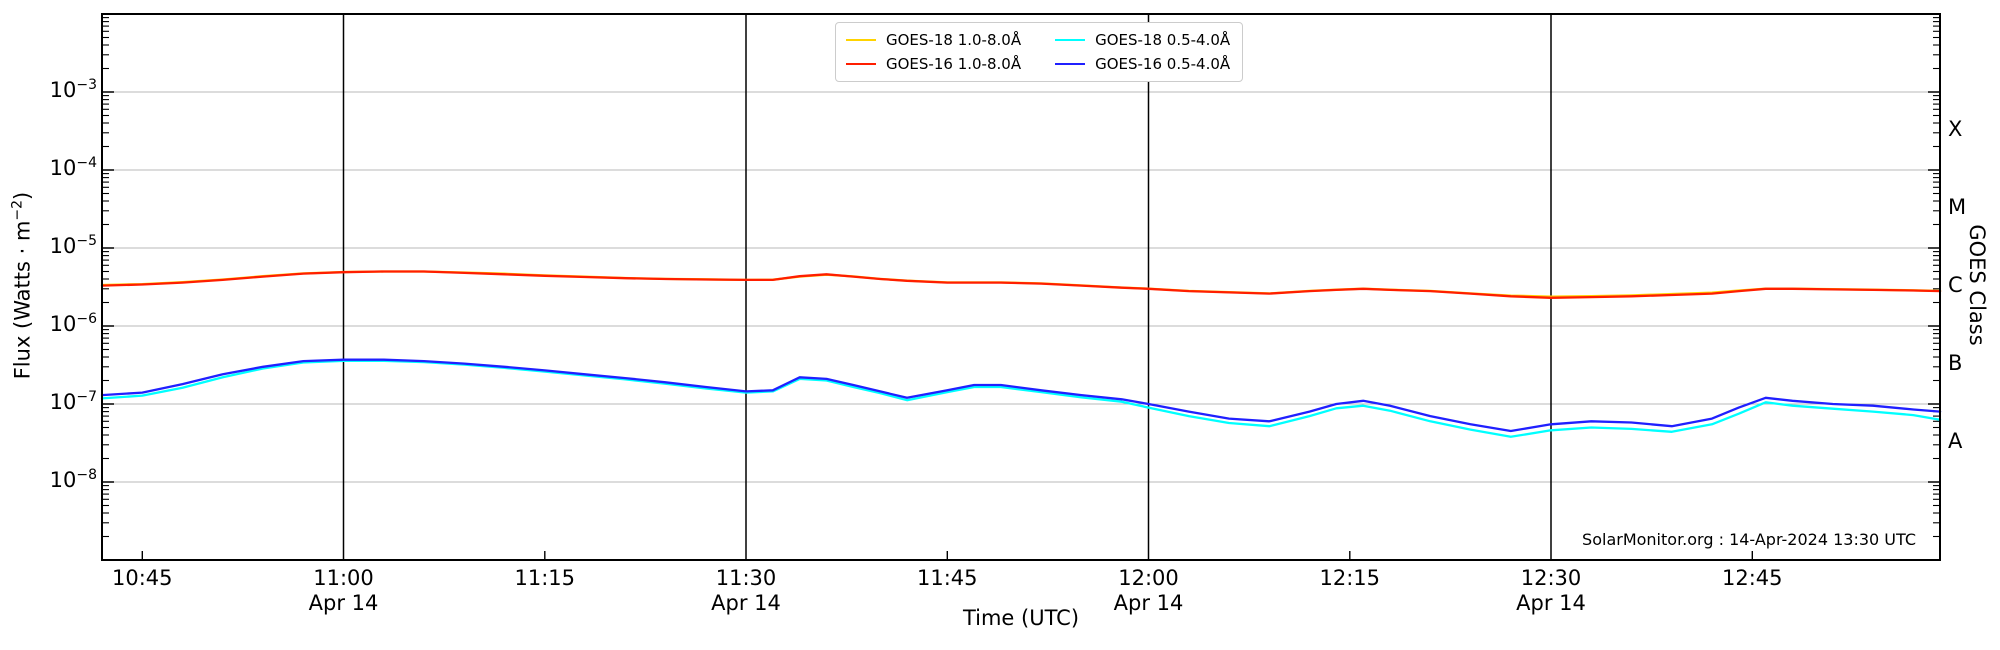  Describe the element at coordinates (1148, 578) in the screenshot. I see `x-tick-label: 12:00` at that location.